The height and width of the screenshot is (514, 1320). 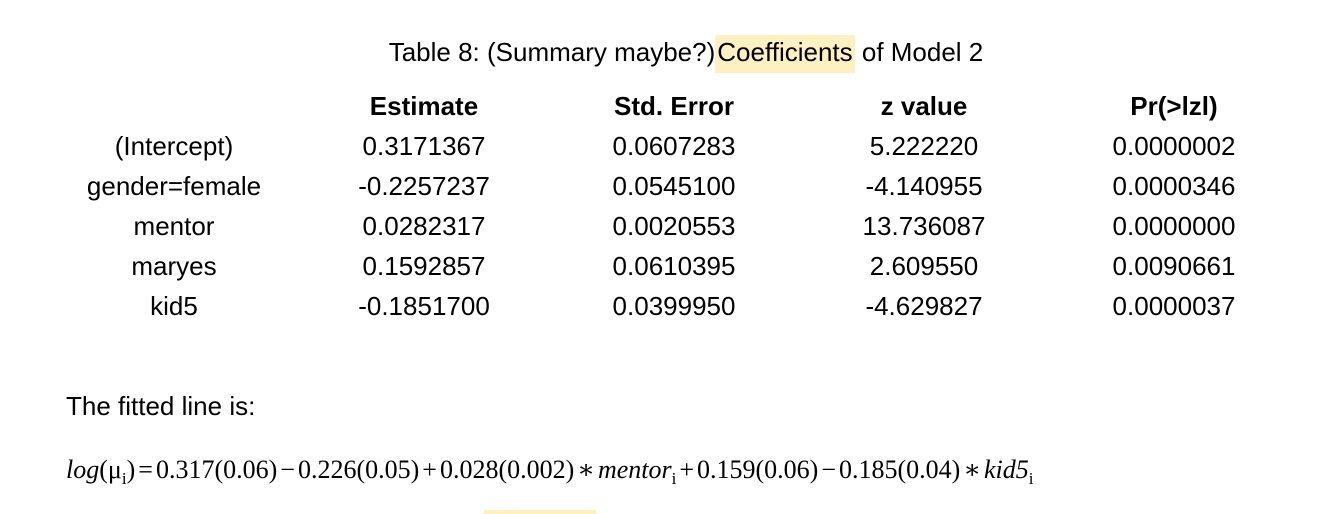 What do you see at coordinates (552, 52) in the screenshot?
I see `caption-prefix: Table 8: (Summary maybe?)` at bounding box center [552, 52].